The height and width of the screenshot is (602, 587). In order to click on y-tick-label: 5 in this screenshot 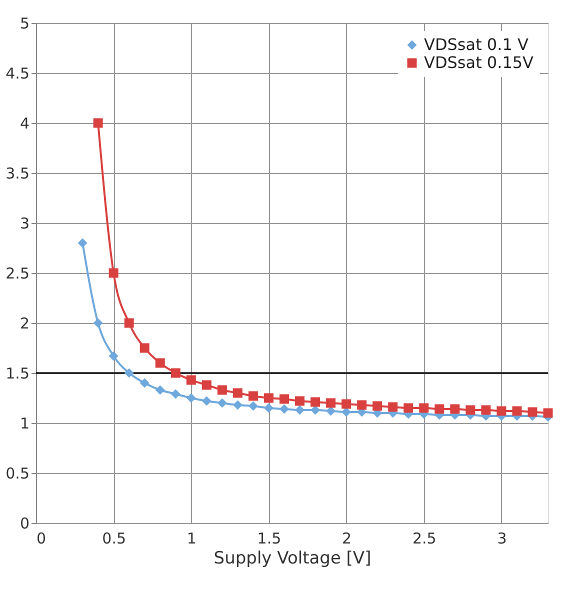, I will do `click(25, 23)`.